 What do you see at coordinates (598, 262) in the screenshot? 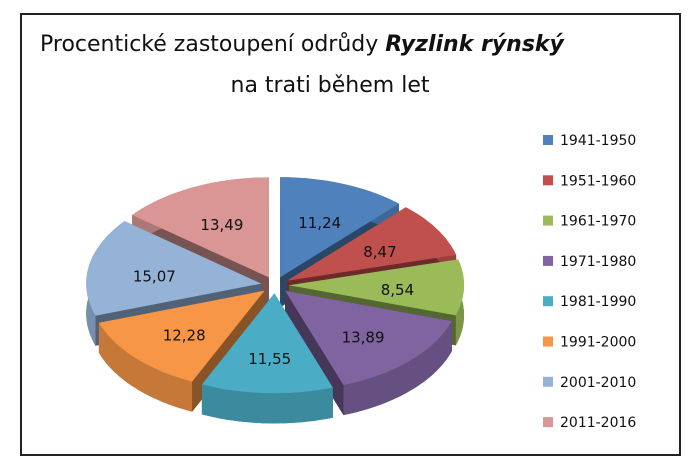
I see `legend-label: 1971-1980` at bounding box center [598, 262].